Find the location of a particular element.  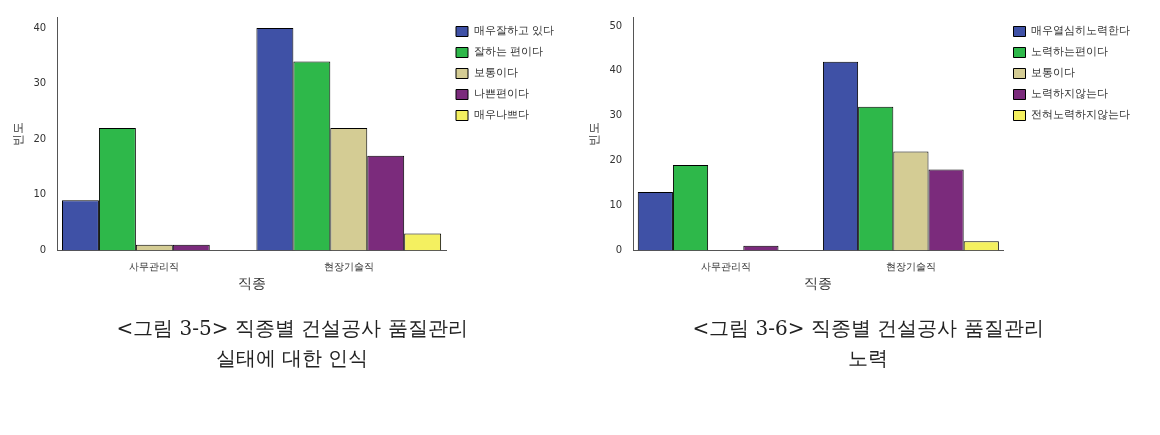

legend-label: 잘하는 편이다 is located at coordinates (508, 52).